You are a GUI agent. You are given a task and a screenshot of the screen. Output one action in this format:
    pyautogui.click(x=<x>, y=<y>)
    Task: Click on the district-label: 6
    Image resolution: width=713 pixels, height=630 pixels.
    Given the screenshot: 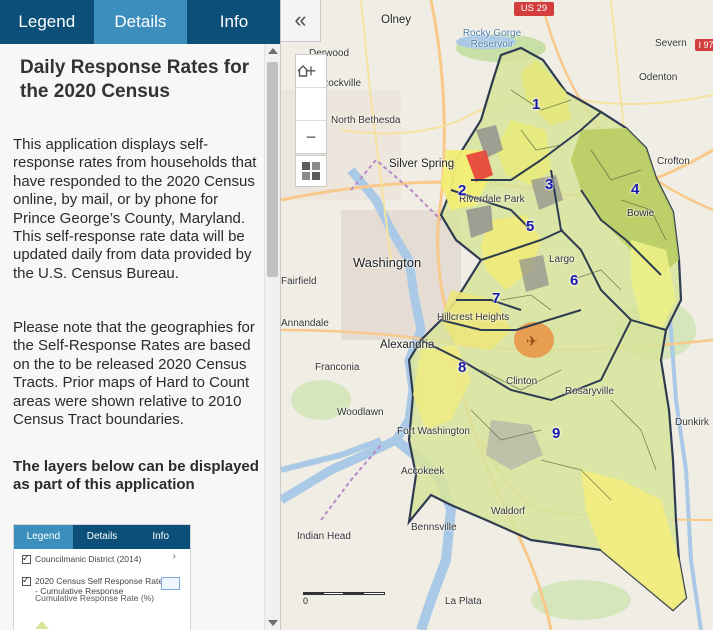 What is the action you would take?
    pyautogui.click(x=574, y=280)
    